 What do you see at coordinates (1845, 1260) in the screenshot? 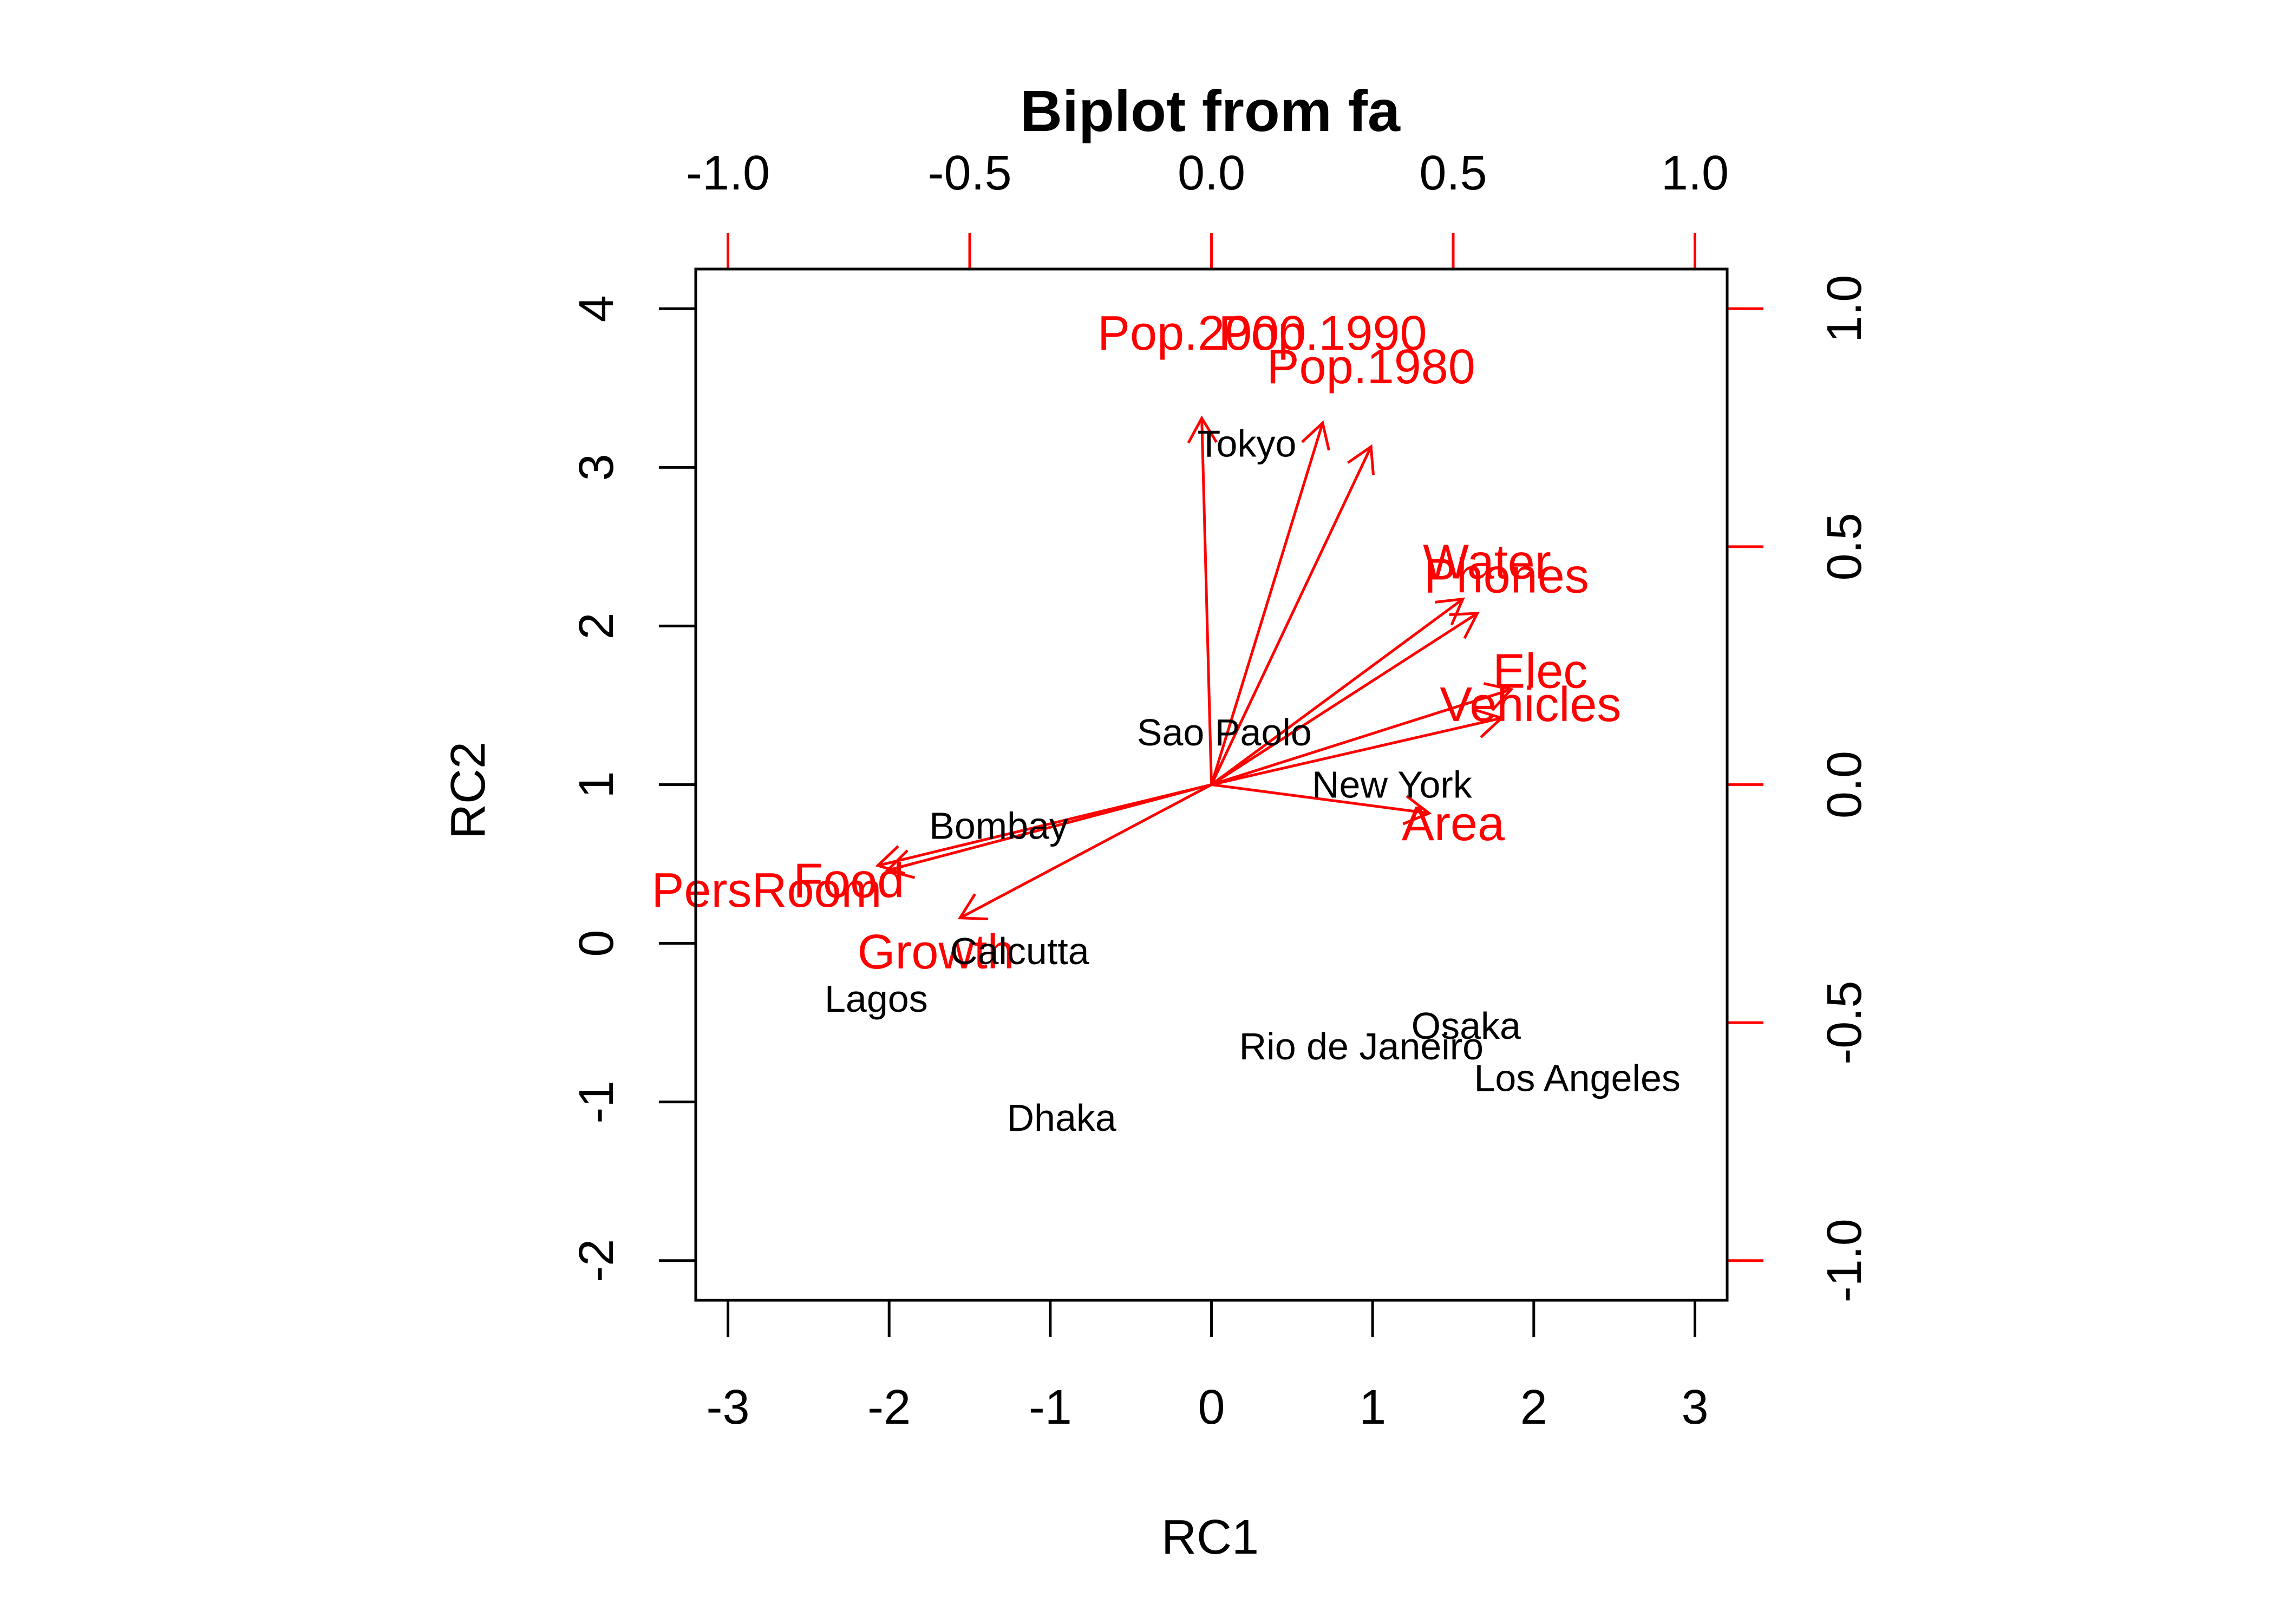
I see `right-tick-label: -1.0` at bounding box center [1845, 1260].